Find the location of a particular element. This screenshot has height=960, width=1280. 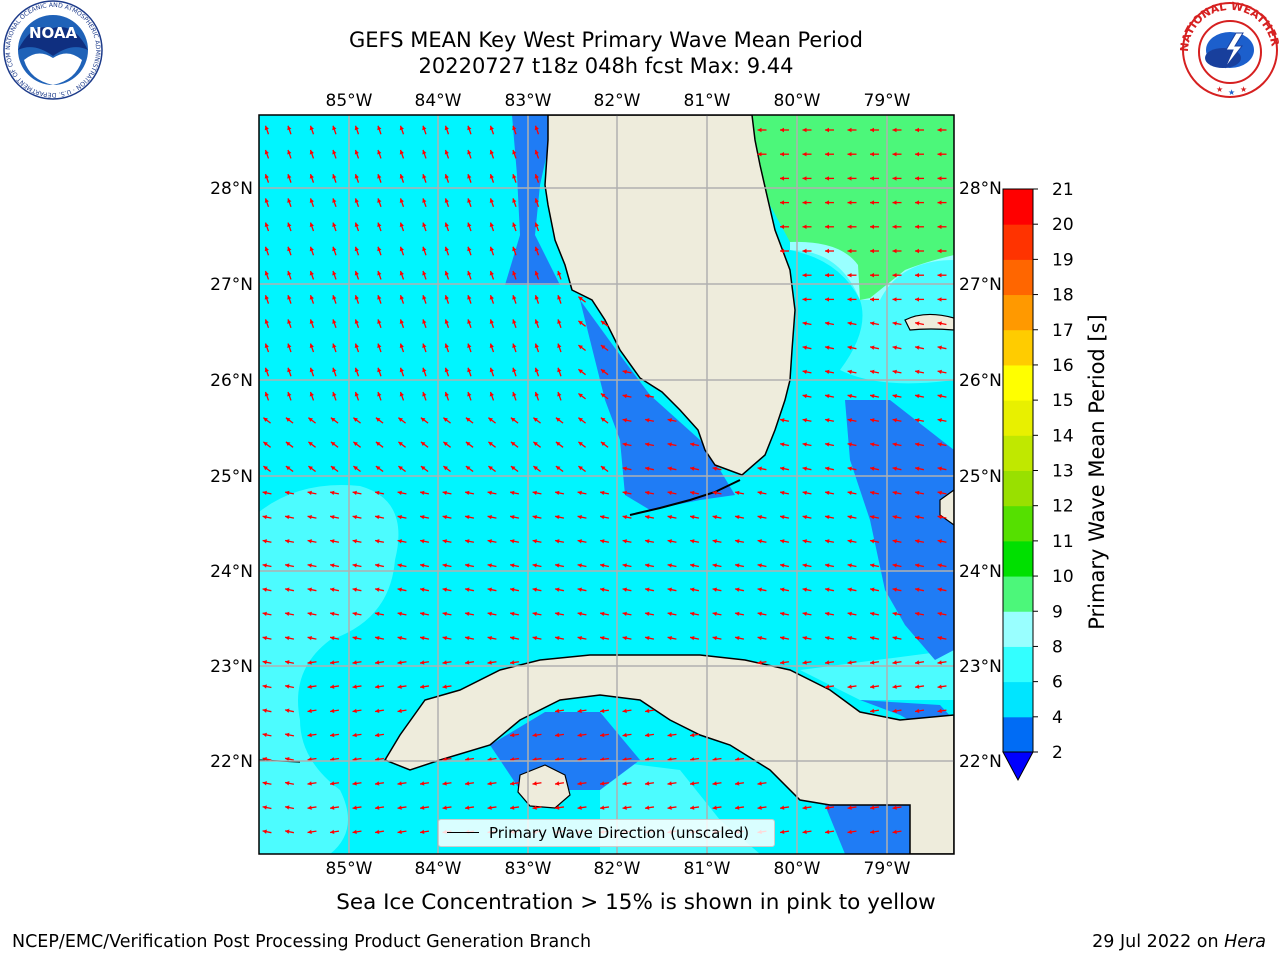

colorbar-tick-label: 14 is located at coordinates (1063, 436).